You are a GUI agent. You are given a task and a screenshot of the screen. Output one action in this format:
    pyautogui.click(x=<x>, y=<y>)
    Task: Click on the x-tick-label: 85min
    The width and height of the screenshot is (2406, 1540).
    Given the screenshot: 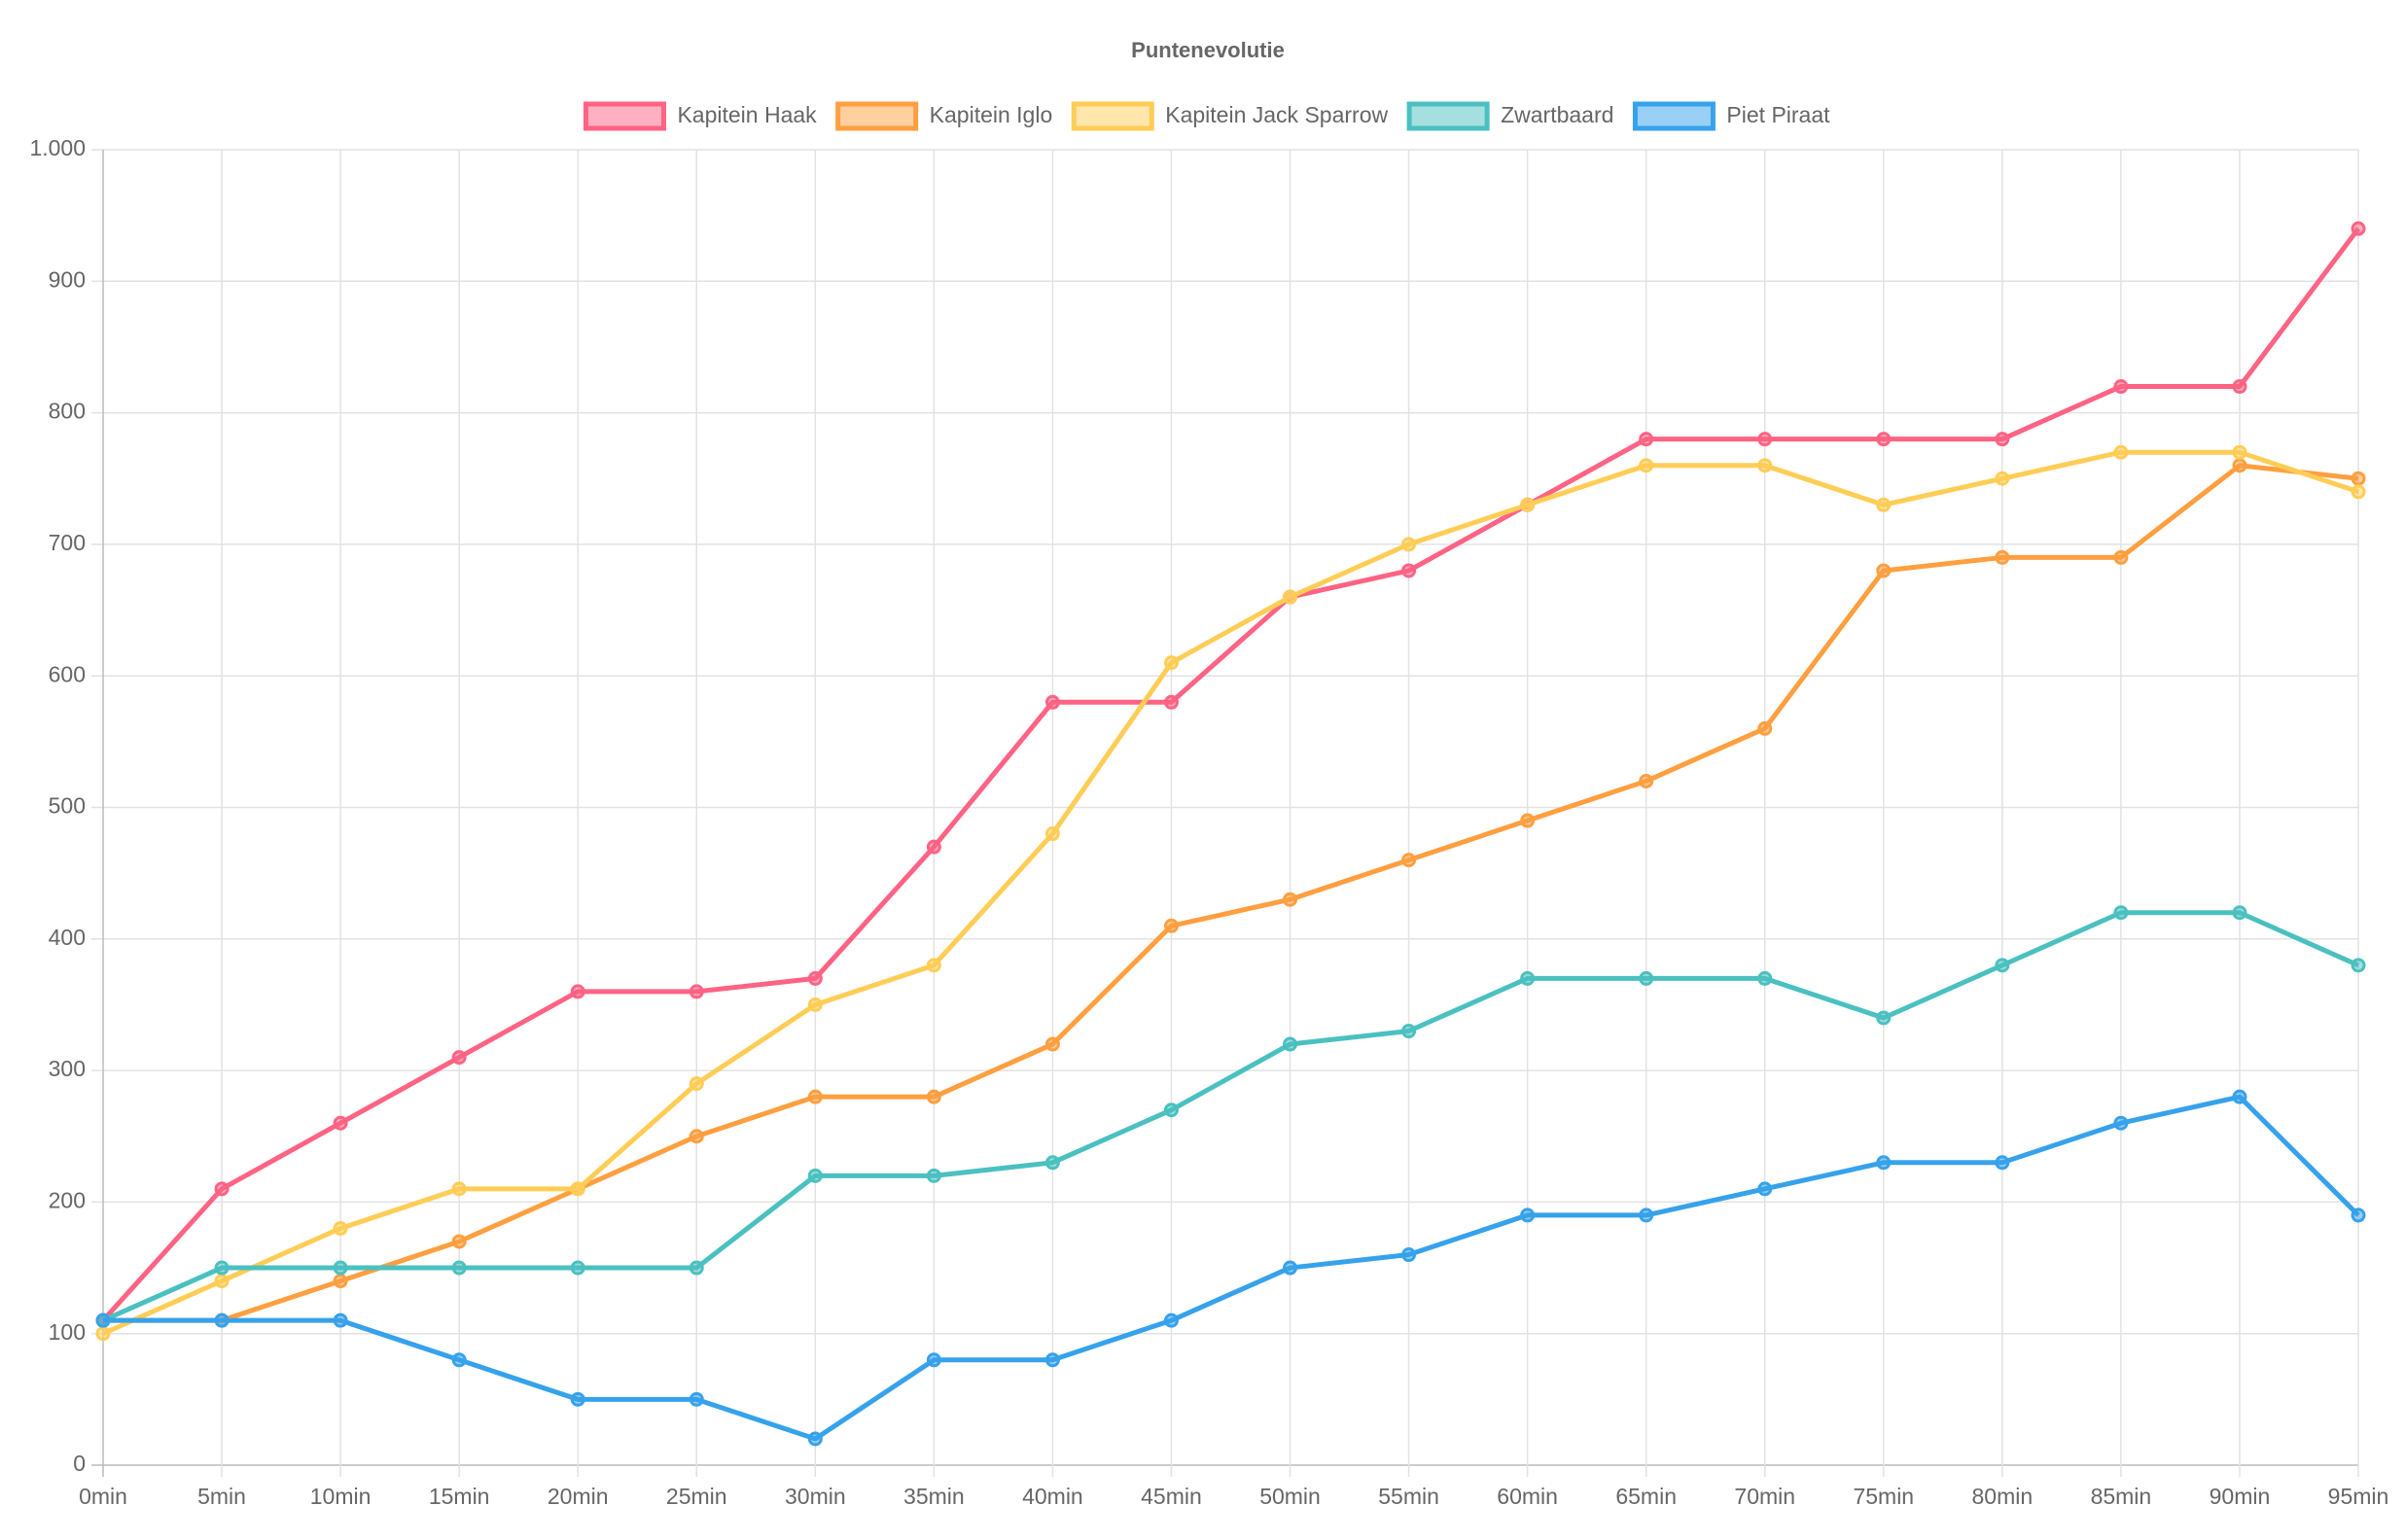 What is the action you would take?
    pyautogui.click(x=2121, y=1496)
    